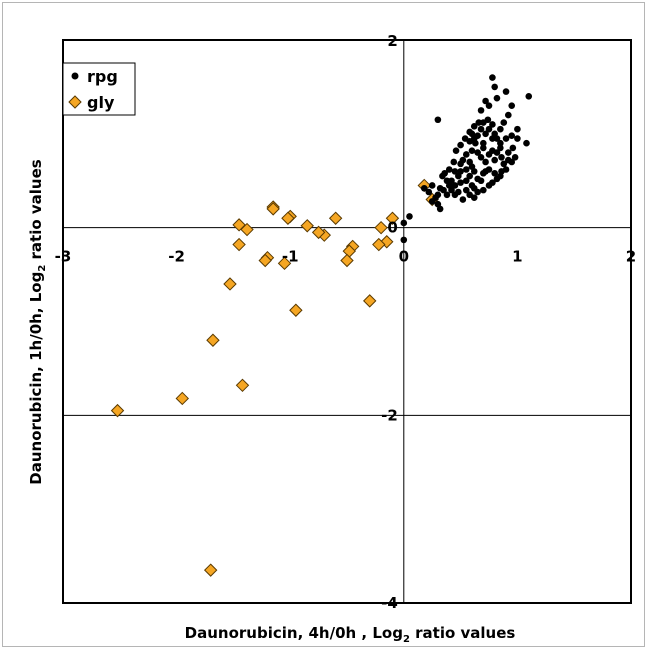  I want to click on x-tick-label: -1, so click(290, 257).